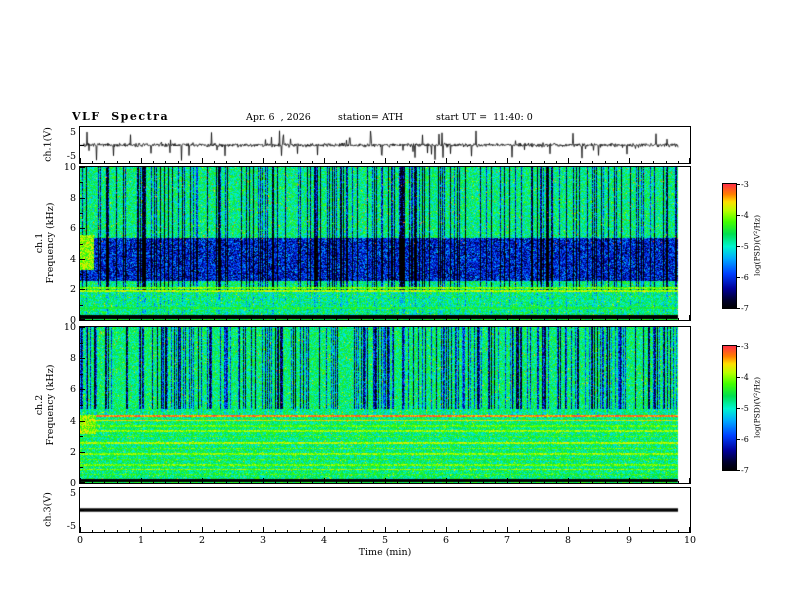  Describe the element at coordinates (729, 408) in the screenshot. I see `ch2-colorbar` at that location.